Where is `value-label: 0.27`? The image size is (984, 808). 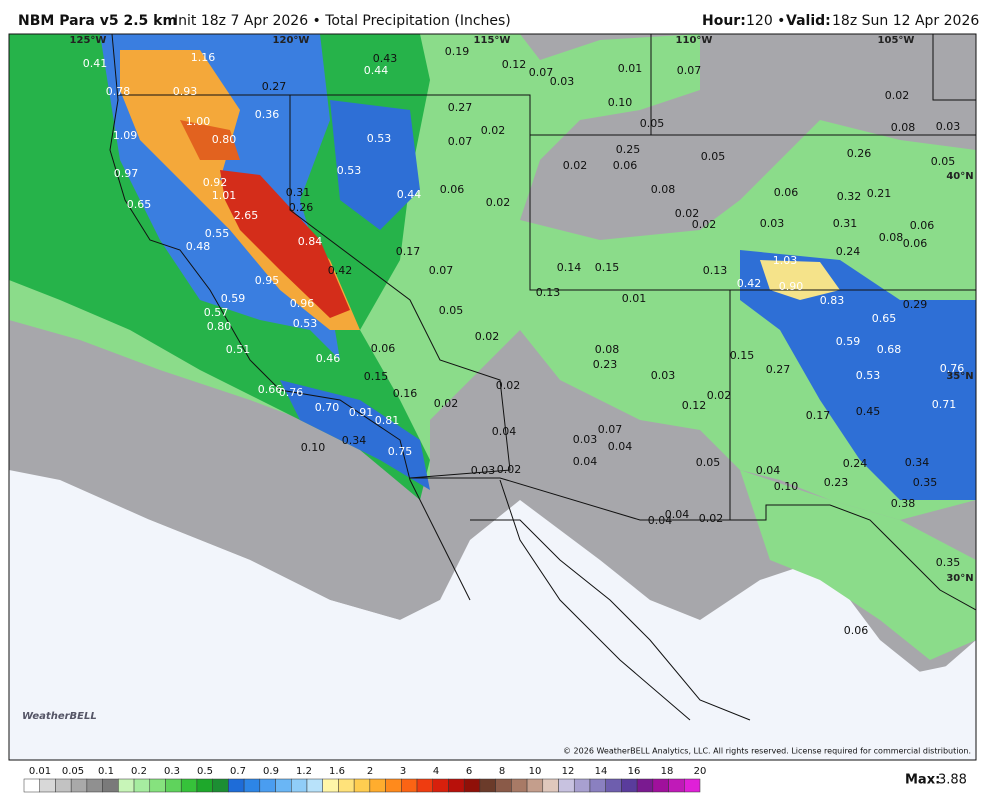 value-label: 0.27 is located at coordinates (274, 86).